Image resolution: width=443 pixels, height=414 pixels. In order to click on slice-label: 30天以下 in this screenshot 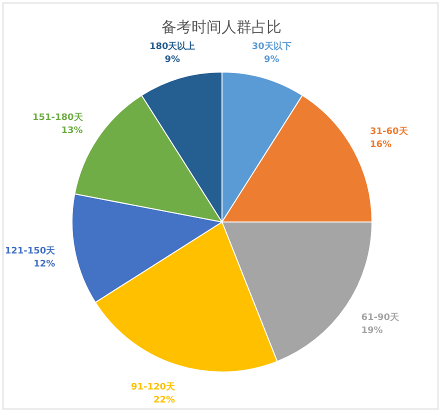, I will do `click(272, 46)`.